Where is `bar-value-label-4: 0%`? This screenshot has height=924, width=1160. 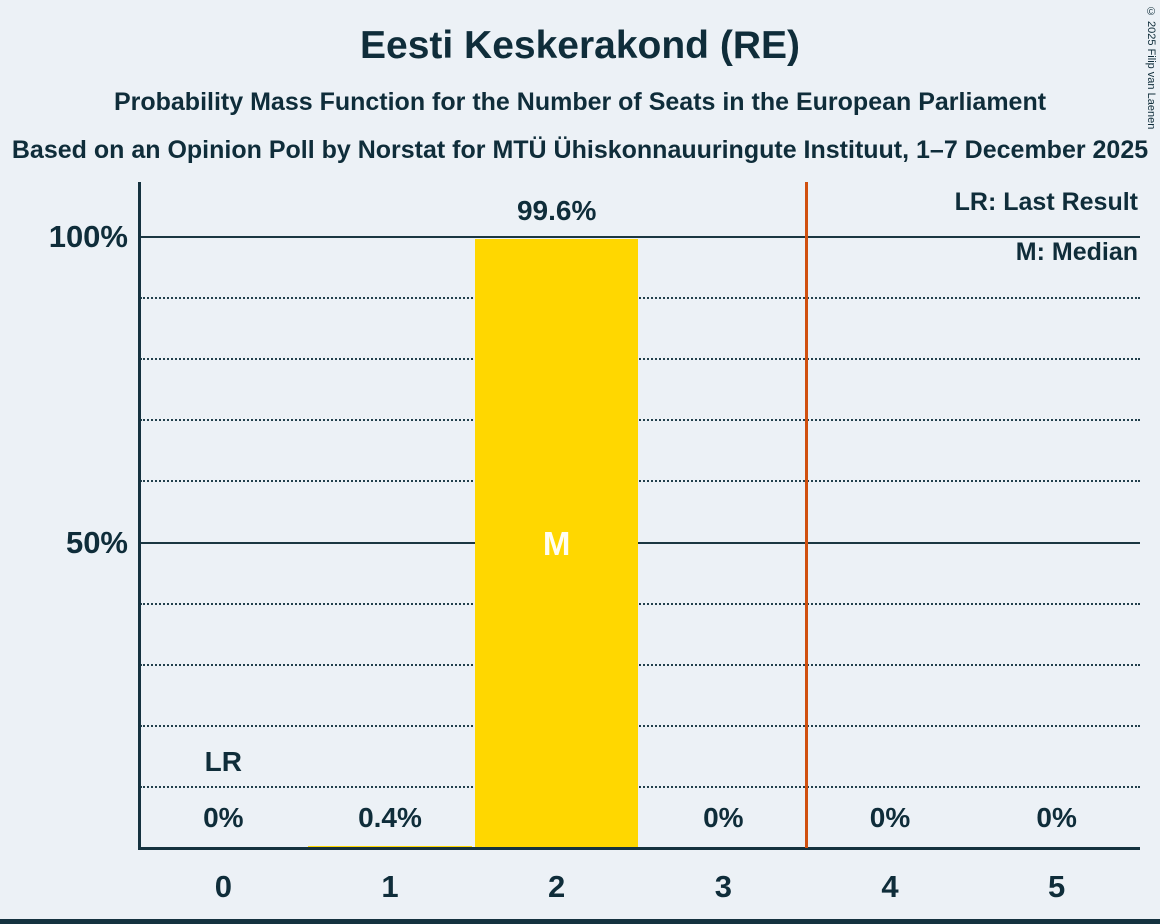 bar-value-label-4: 0% is located at coordinates (890, 817).